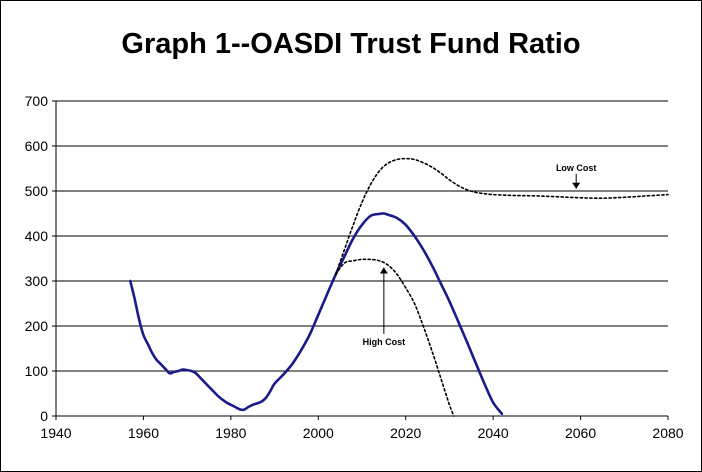 Image resolution: width=702 pixels, height=472 pixels. What do you see at coordinates (384, 342) in the screenshot?
I see `annotation-high-cost: High Cost` at bounding box center [384, 342].